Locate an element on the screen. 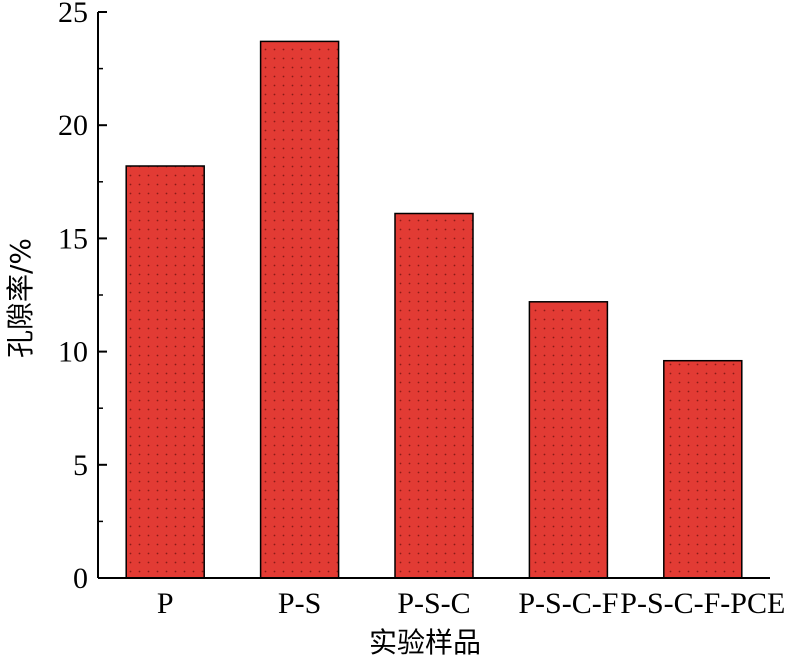 The width and height of the screenshot is (800, 666). bar-p is located at coordinates (165, 372).